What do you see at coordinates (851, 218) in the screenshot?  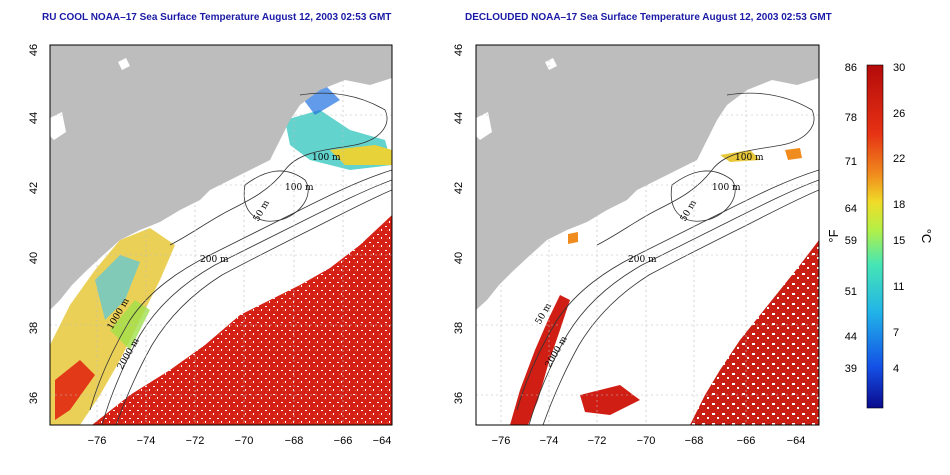 I see `colorbar-fahrenheit-ticks: 86 78 71 64 59 51 44 39` at bounding box center [851, 218].